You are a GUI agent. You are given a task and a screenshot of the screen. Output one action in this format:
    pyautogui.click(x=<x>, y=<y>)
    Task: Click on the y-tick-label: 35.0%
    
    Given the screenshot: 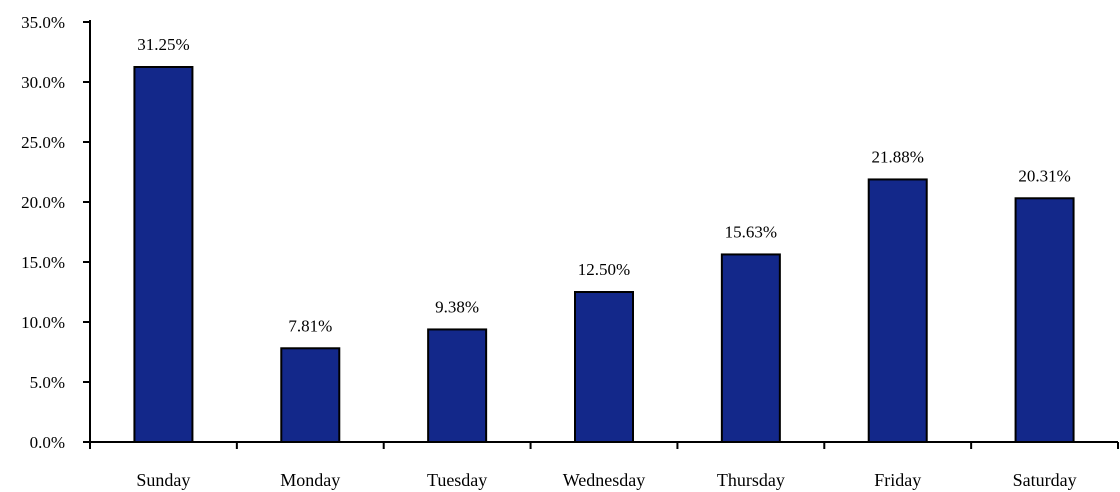 What is the action you would take?
    pyautogui.click(x=43, y=22)
    